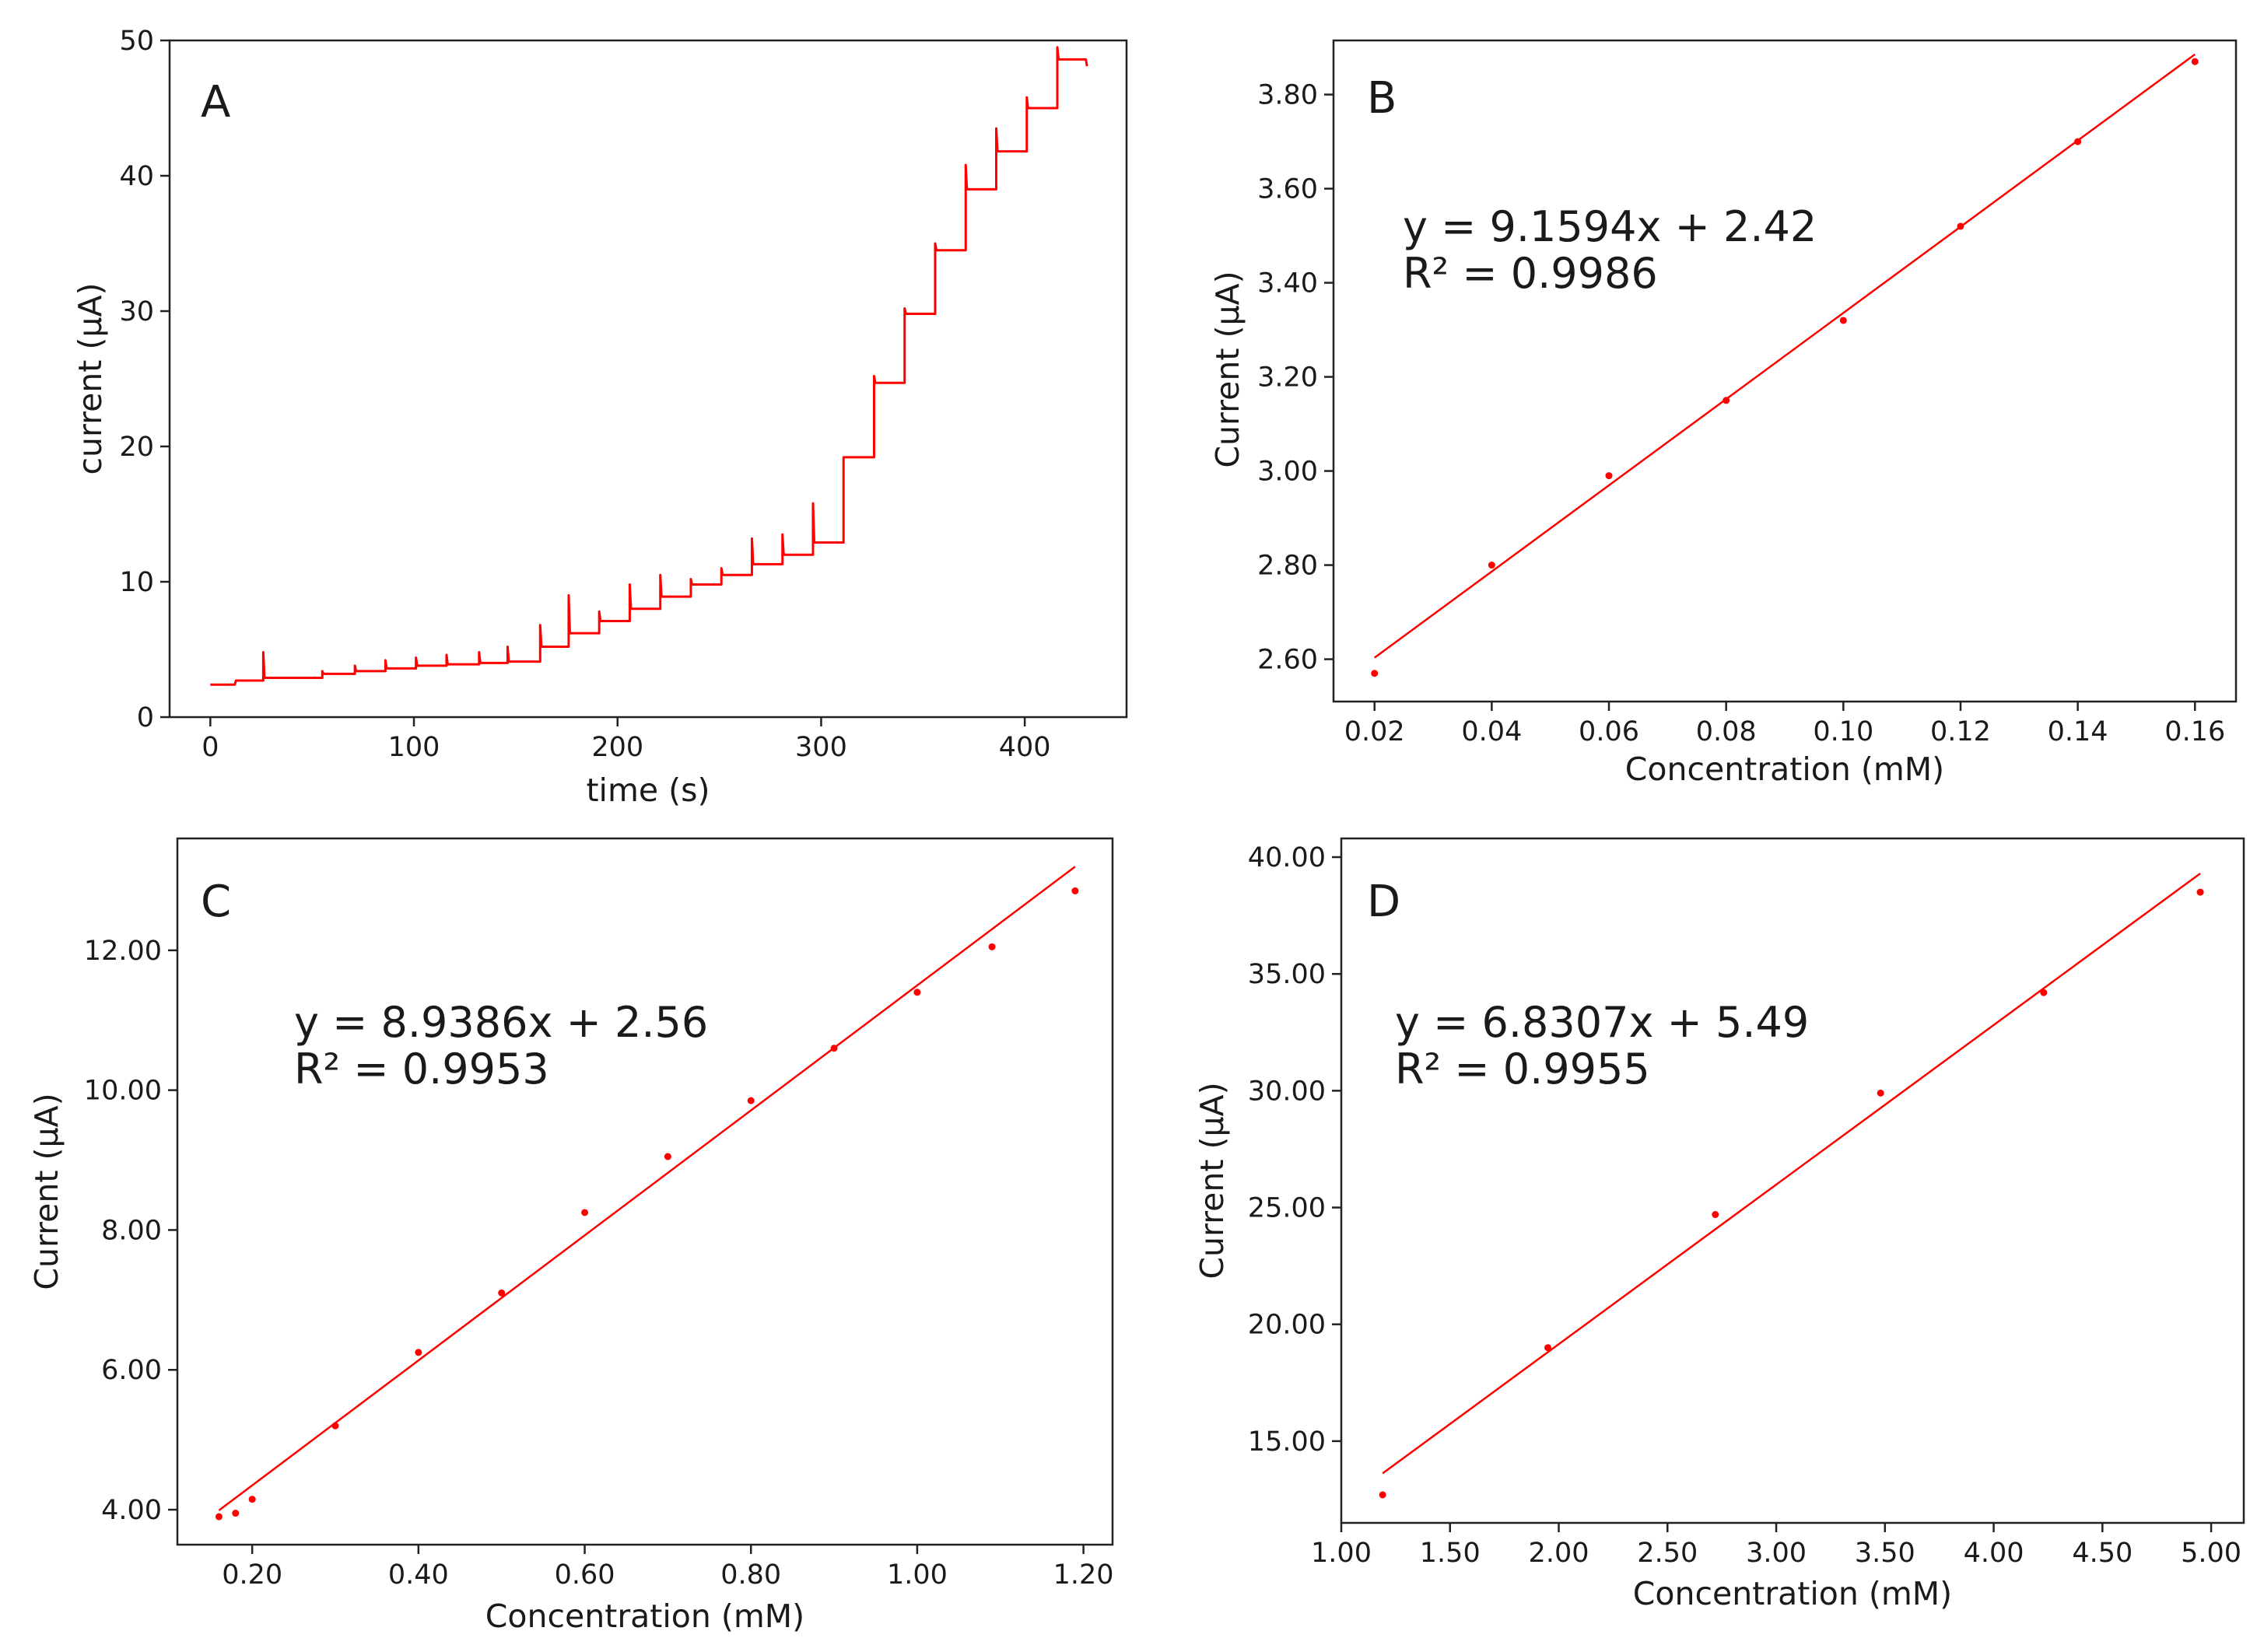 The height and width of the screenshot is (1652, 2264). Describe the element at coordinates (647, 1188) in the screenshot. I see `panel-c-fit-line` at that location.